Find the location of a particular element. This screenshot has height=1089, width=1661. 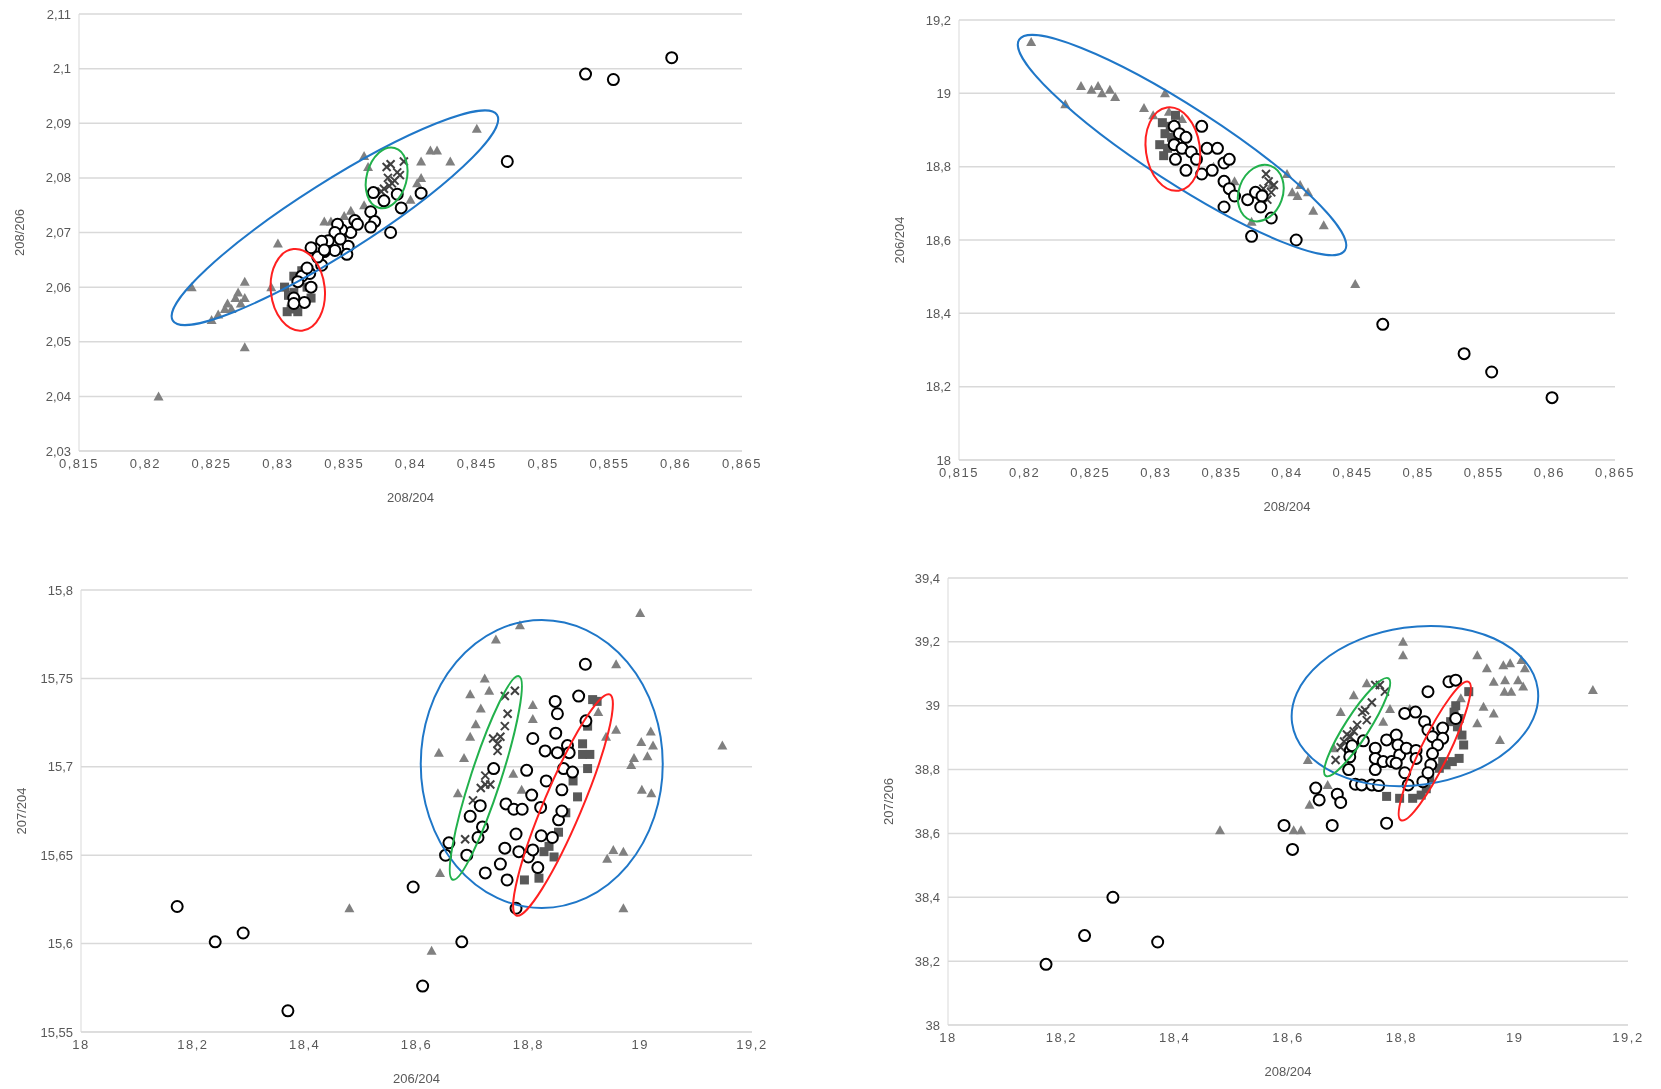

y-tick-label: 18,6 is located at coordinates (938, 240).